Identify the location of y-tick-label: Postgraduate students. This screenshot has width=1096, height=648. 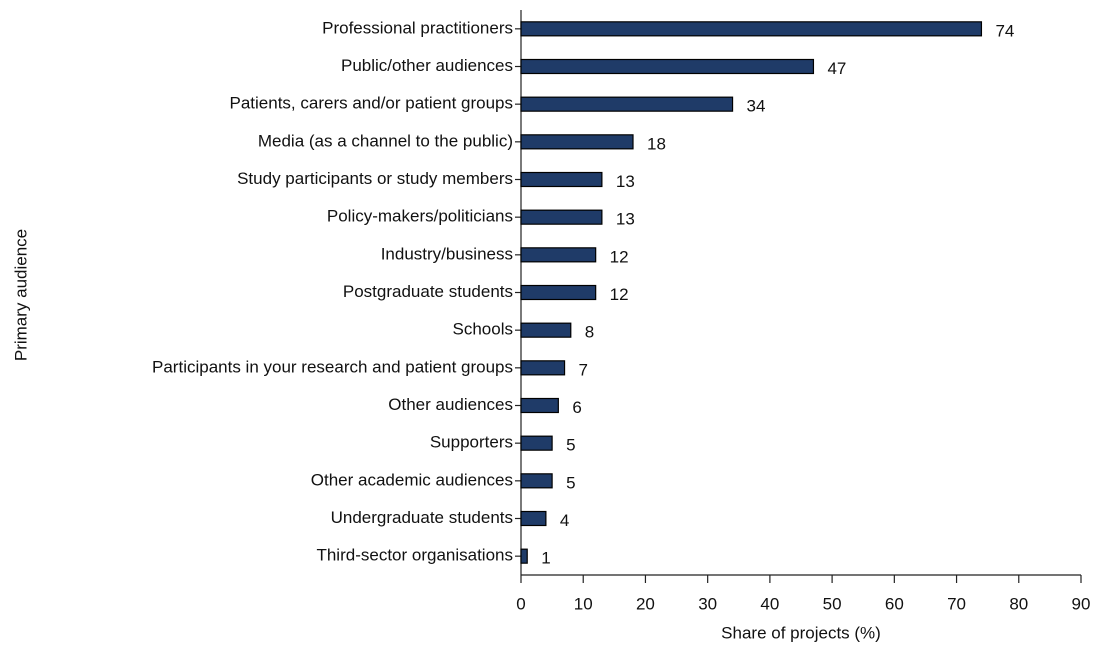
(428, 291).